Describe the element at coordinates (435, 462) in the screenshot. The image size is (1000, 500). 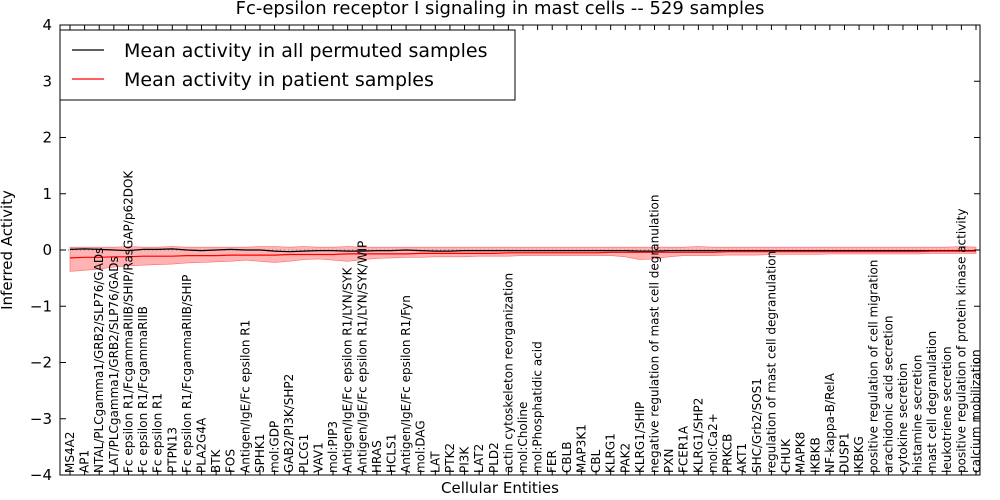
I see `x-tick-label: LAT` at that location.